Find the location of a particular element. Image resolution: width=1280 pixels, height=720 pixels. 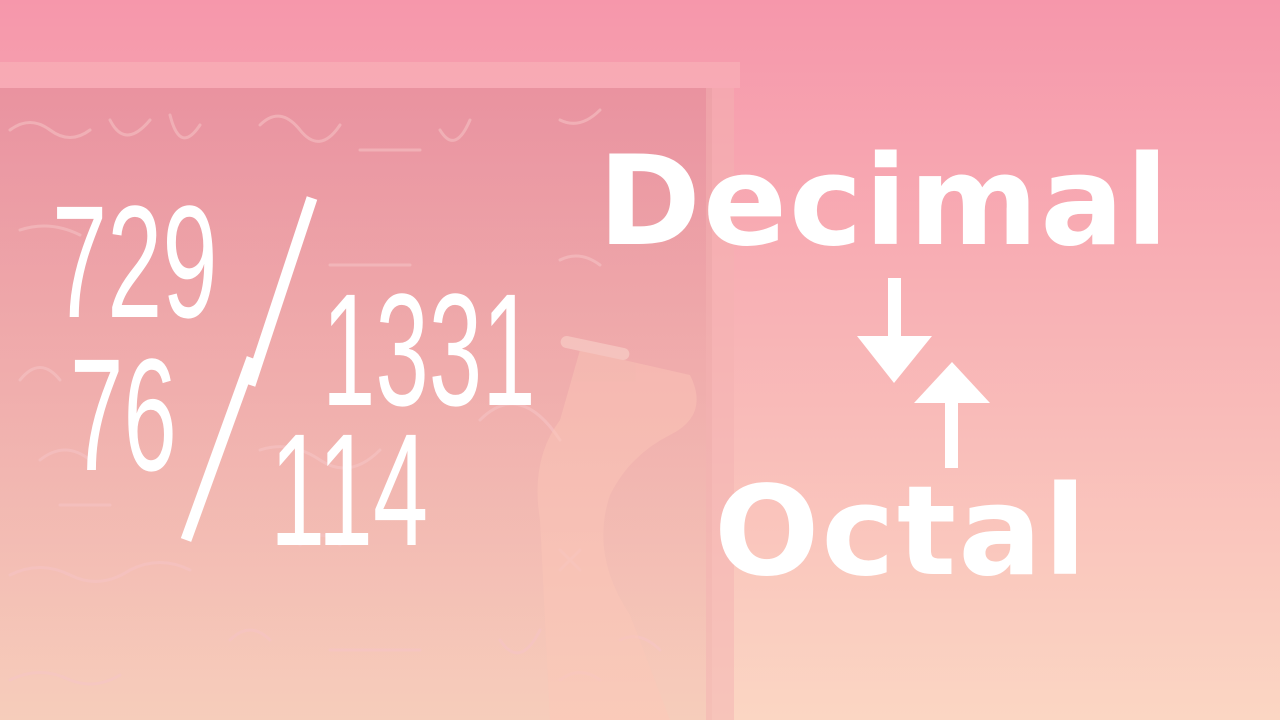

arrow-down-icon is located at coordinates (894, 330).